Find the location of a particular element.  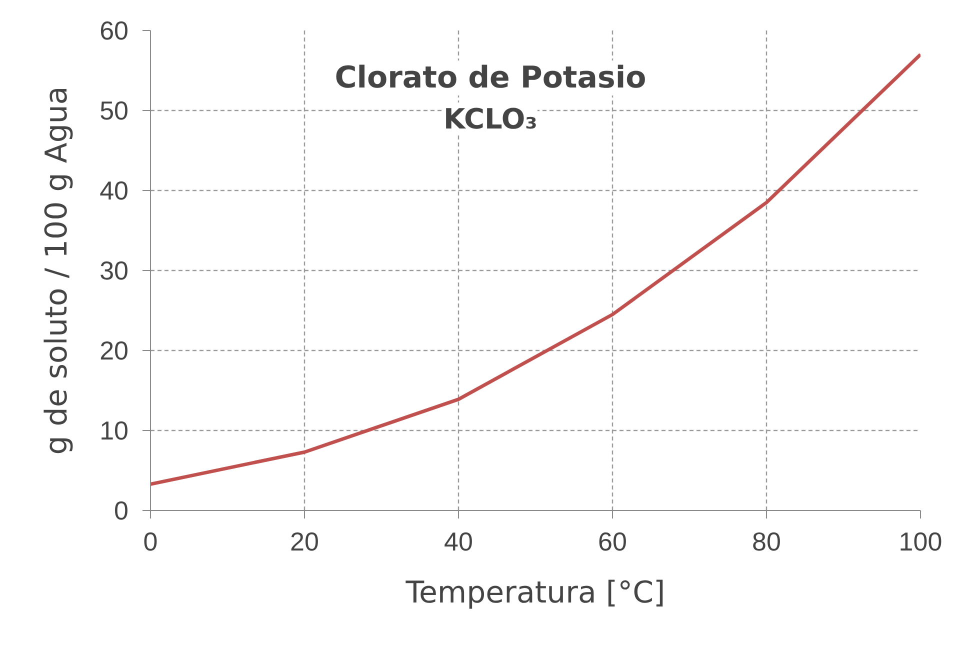

y-tick-label: 30 is located at coordinates (114, 271).